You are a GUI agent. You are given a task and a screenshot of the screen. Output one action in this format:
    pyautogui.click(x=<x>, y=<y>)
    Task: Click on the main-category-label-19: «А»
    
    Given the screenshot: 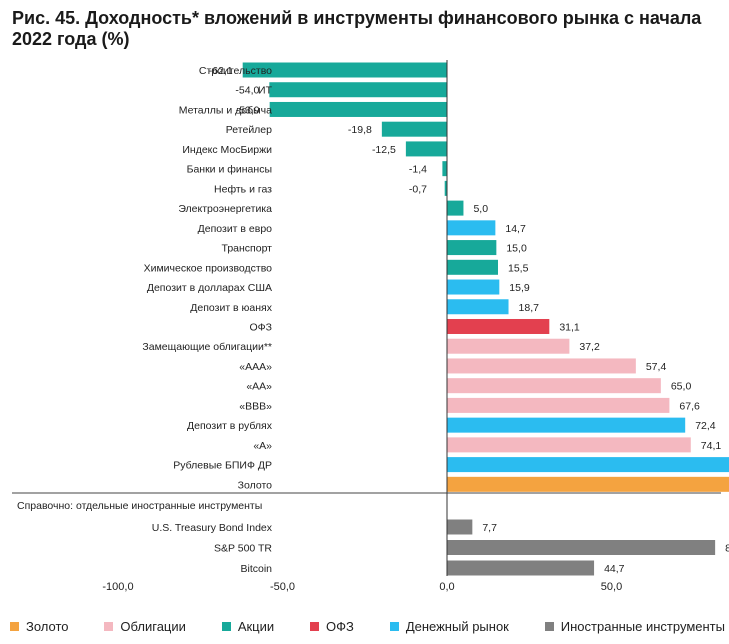 What is the action you would take?
    pyautogui.click(x=262, y=446)
    